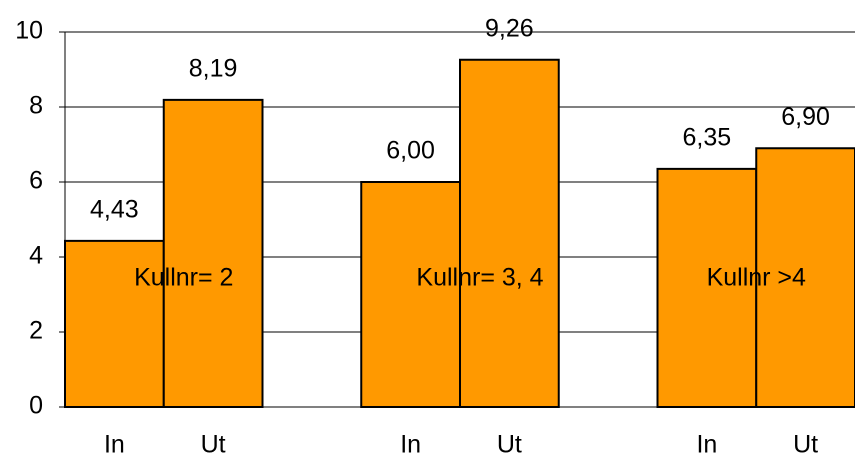 The height and width of the screenshot is (466, 855). Describe the element at coordinates (114, 209) in the screenshot. I see `value-label: 4,43` at that location.